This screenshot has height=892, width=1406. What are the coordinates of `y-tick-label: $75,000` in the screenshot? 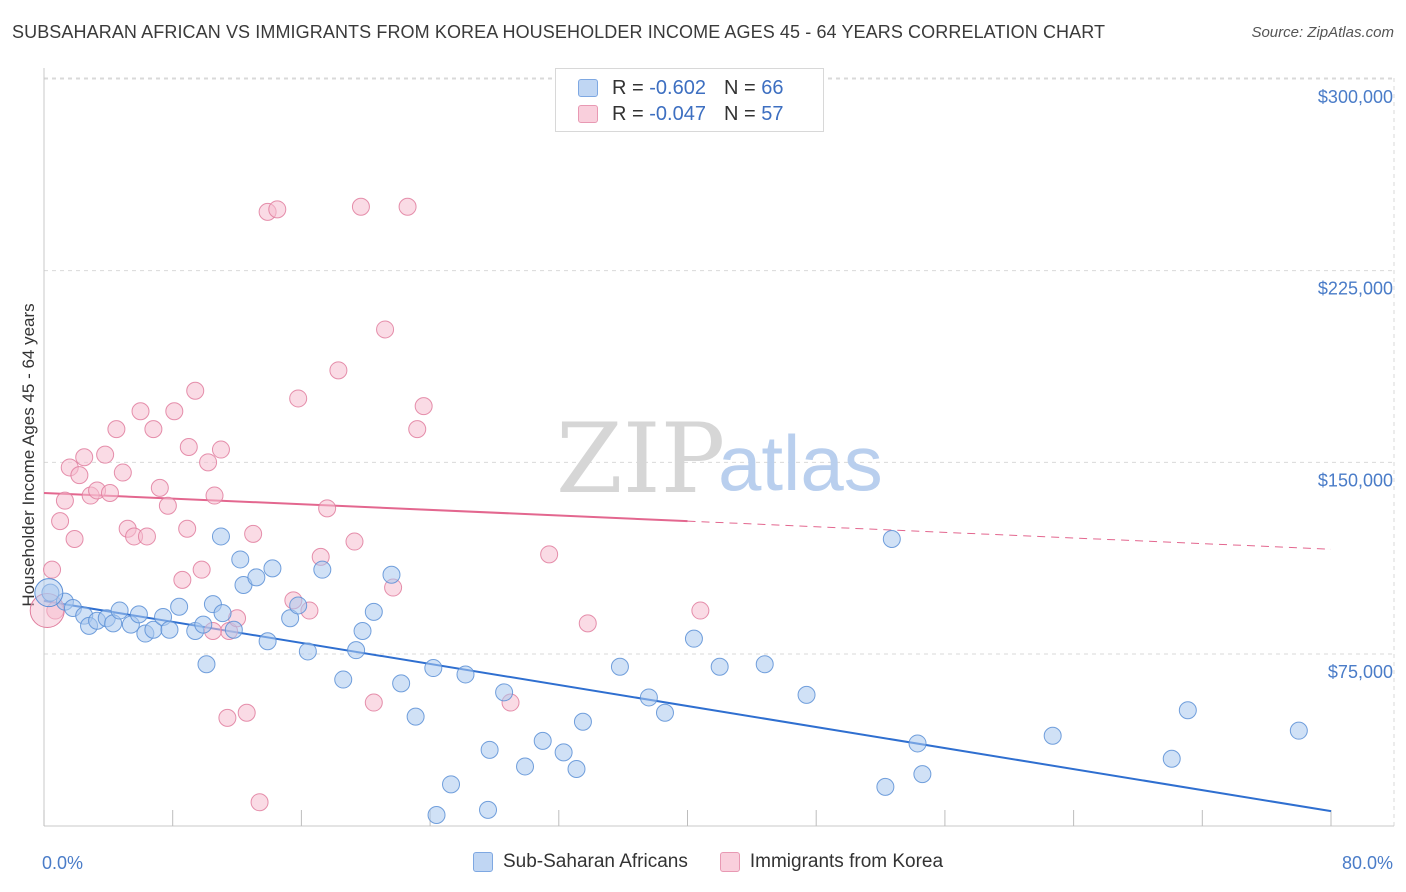 It's located at (1360, 672).